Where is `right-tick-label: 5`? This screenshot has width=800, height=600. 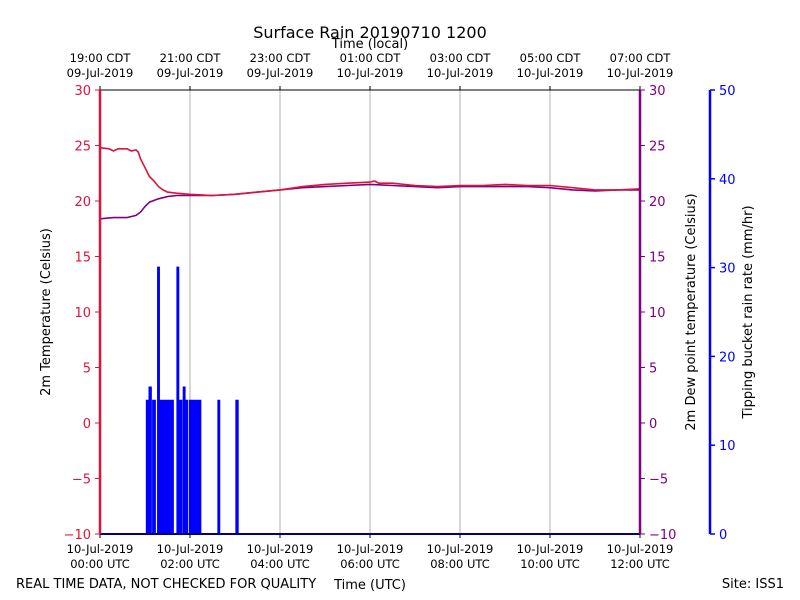
right-tick-label: 5 is located at coordinates (653, 369).